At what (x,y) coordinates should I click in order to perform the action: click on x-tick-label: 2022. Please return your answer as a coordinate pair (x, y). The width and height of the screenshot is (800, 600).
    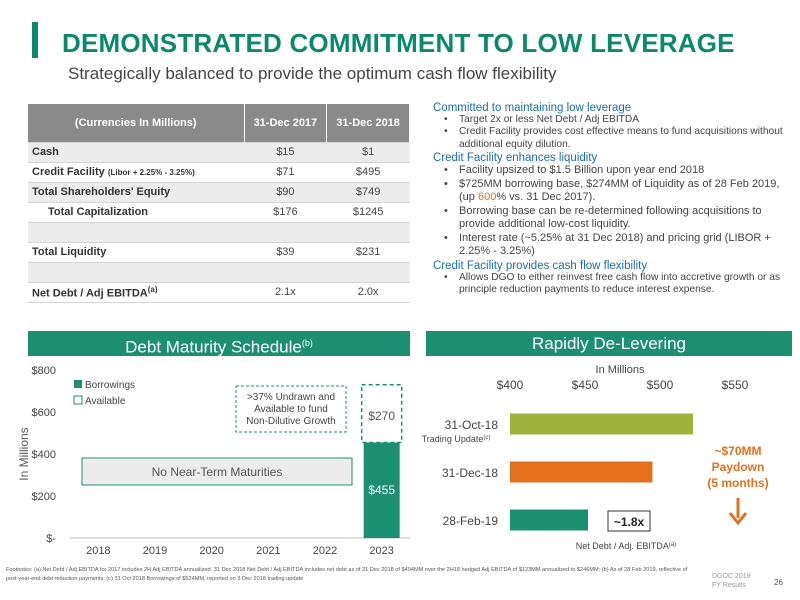
    Looking at the image, I should click on (325, 551).